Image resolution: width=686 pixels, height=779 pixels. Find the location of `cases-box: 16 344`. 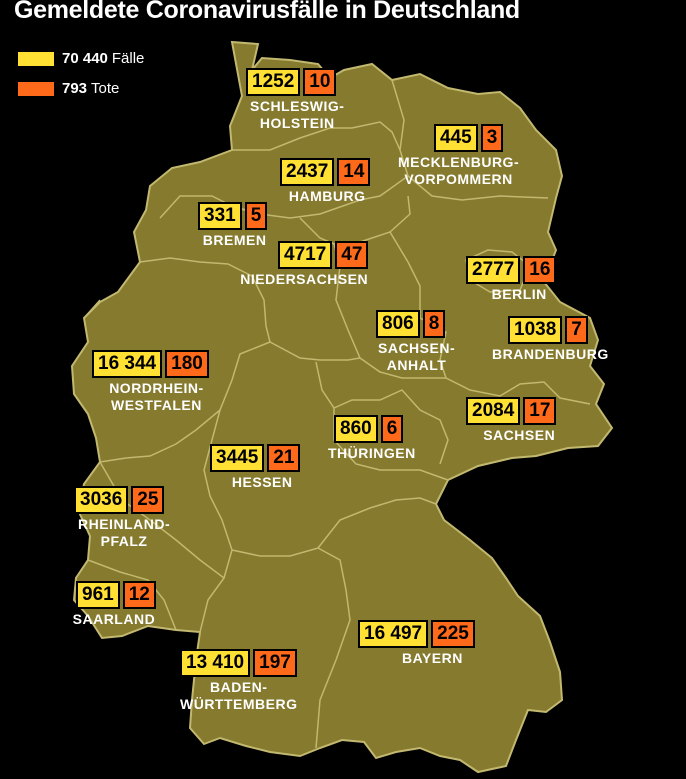

cases-box: 16 344 is located at coordinates (127, 364).